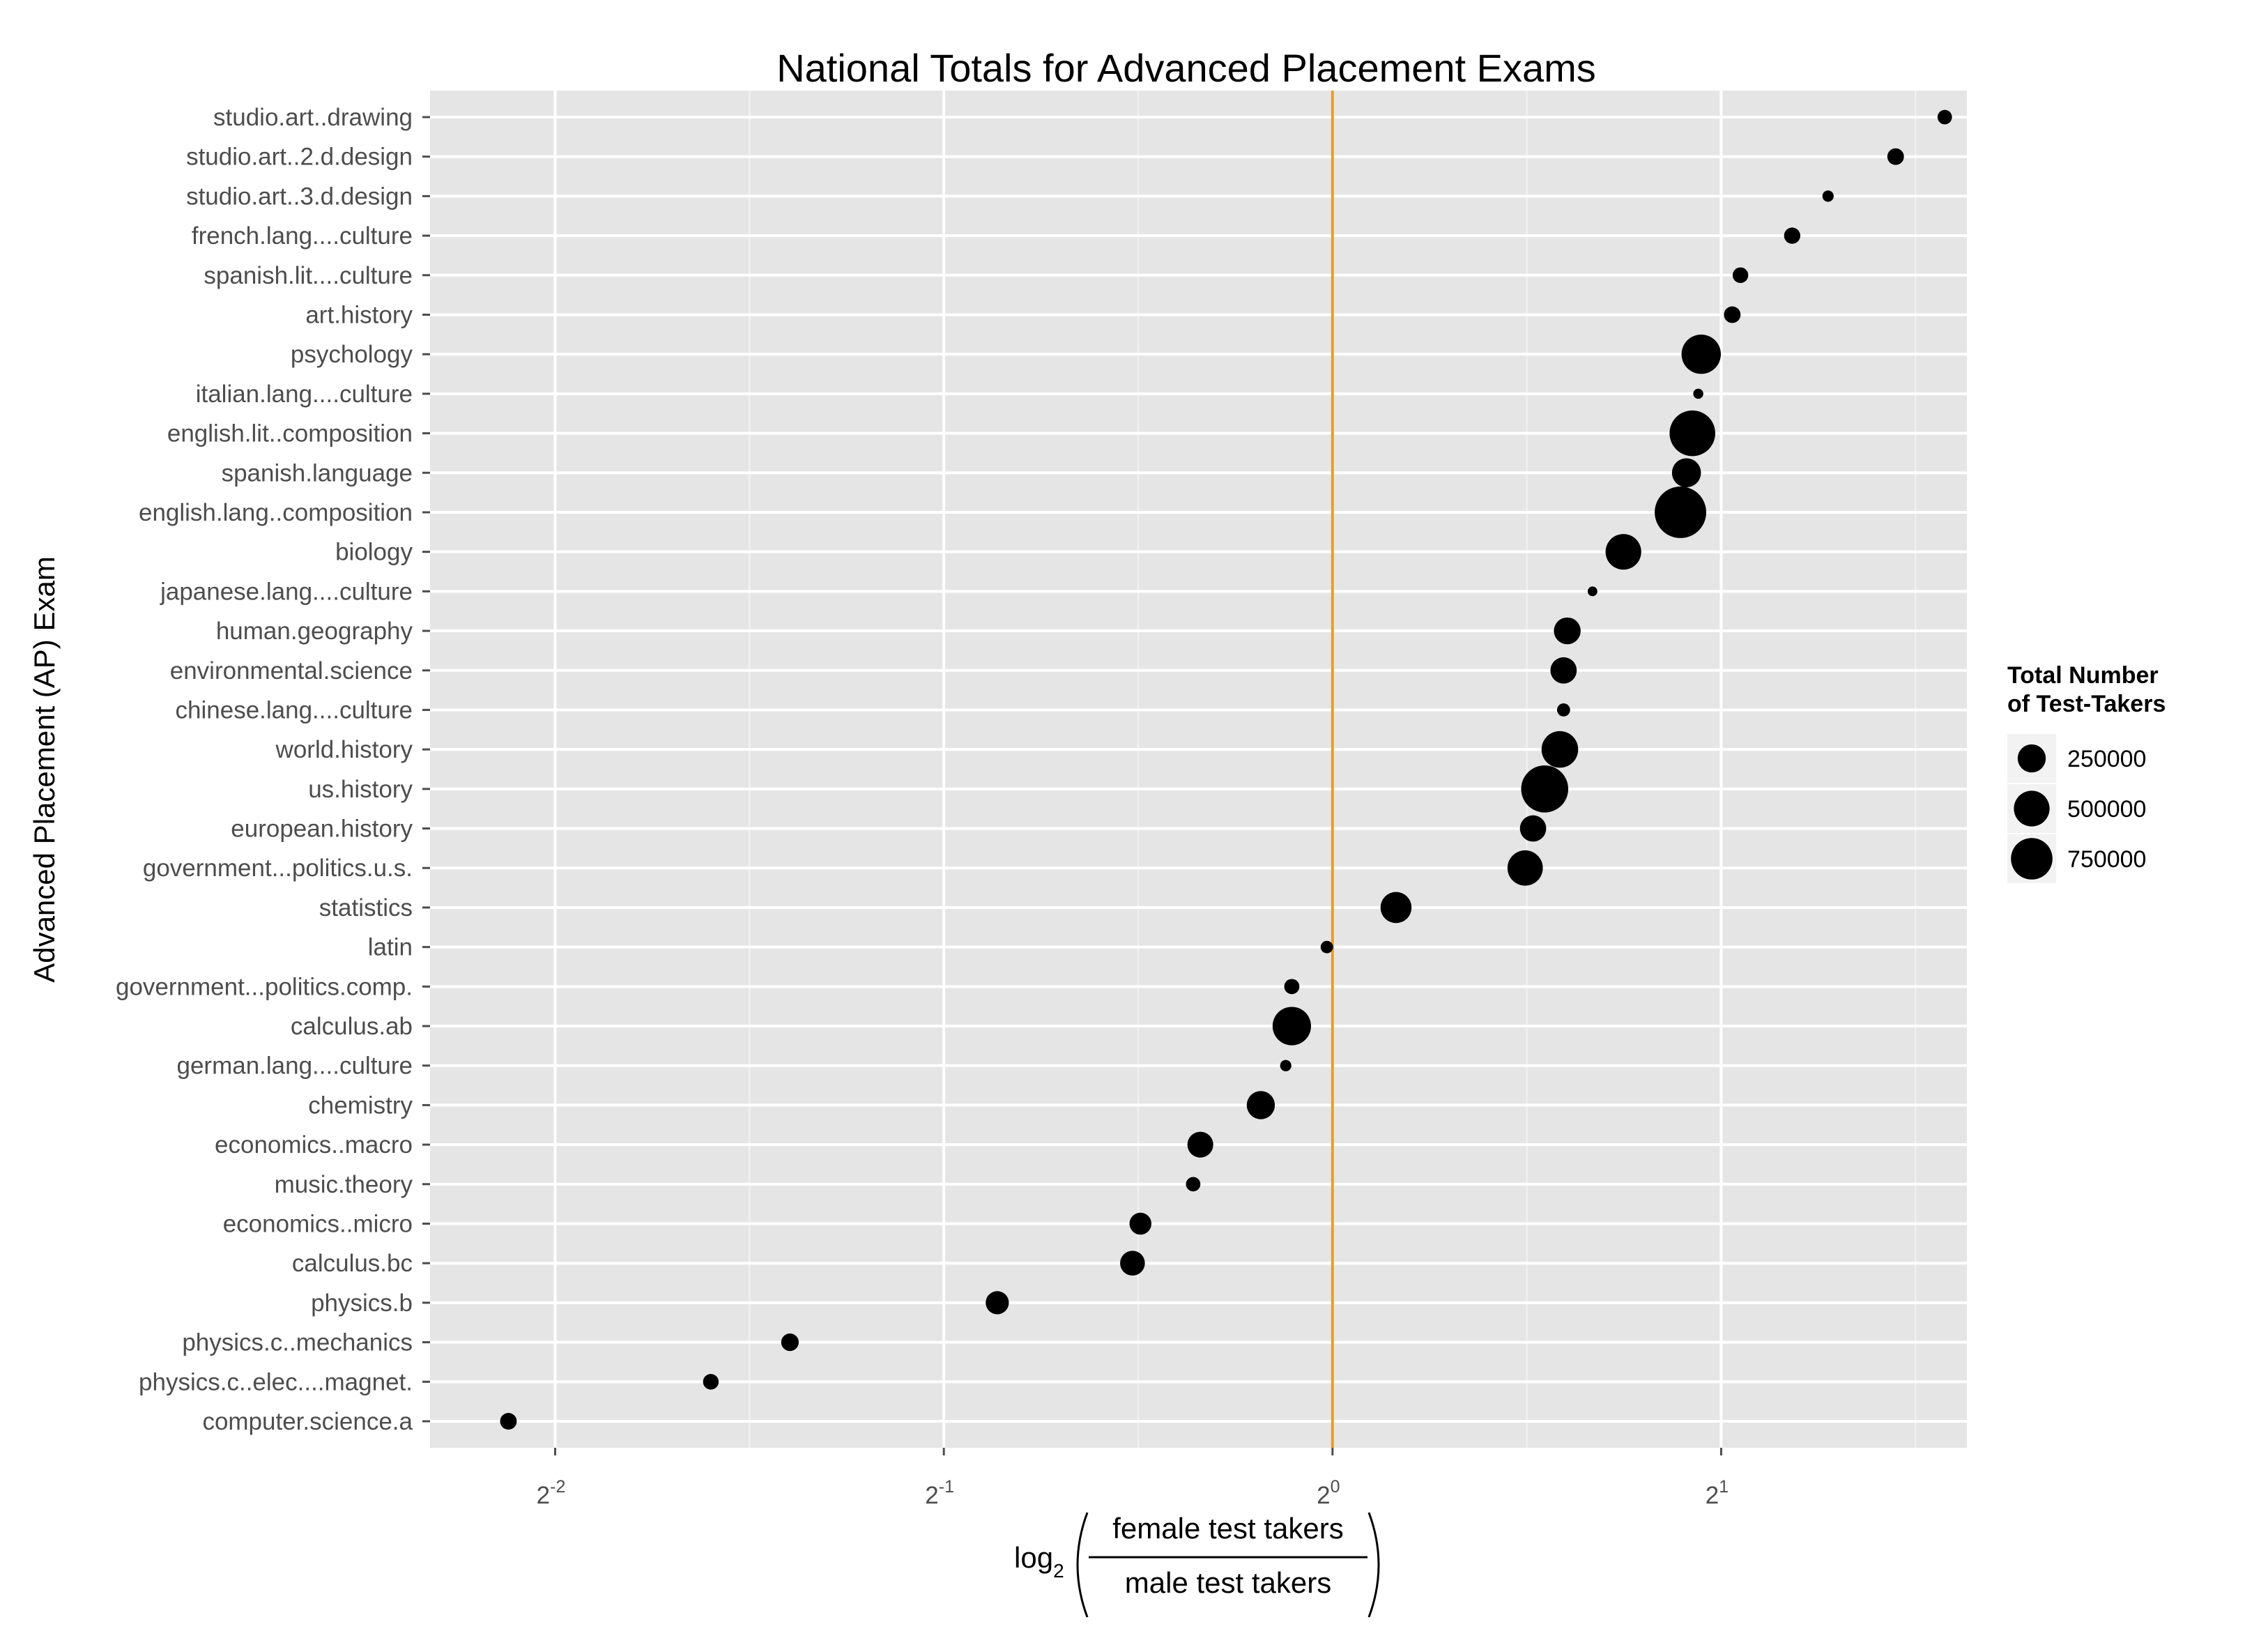 This screenshot has height=1629, width=2268. I want to click on y-tick-label: french.lang....culture, so click(302, 236).